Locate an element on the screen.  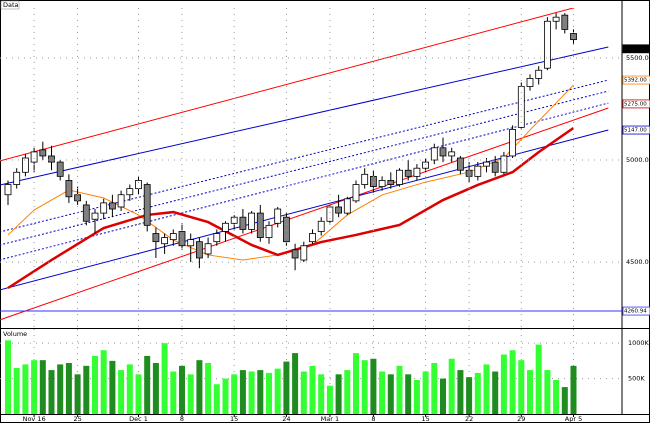
panel-label: Data is located at coordinates (11, 5).